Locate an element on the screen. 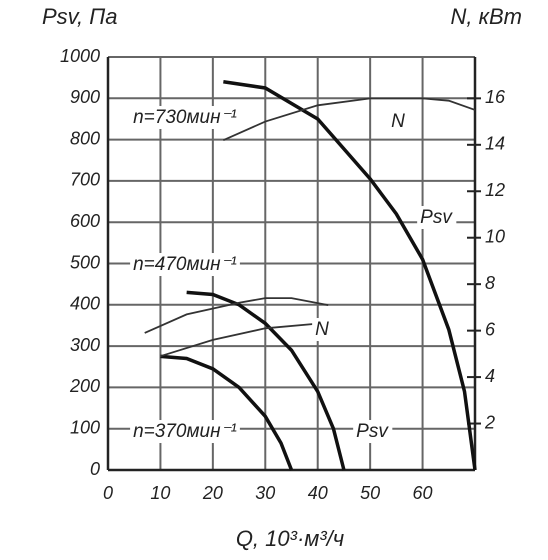 The width and height of the screenshot is (548, 560). y-tick-label: 500 is located at coordinates (85, 262).